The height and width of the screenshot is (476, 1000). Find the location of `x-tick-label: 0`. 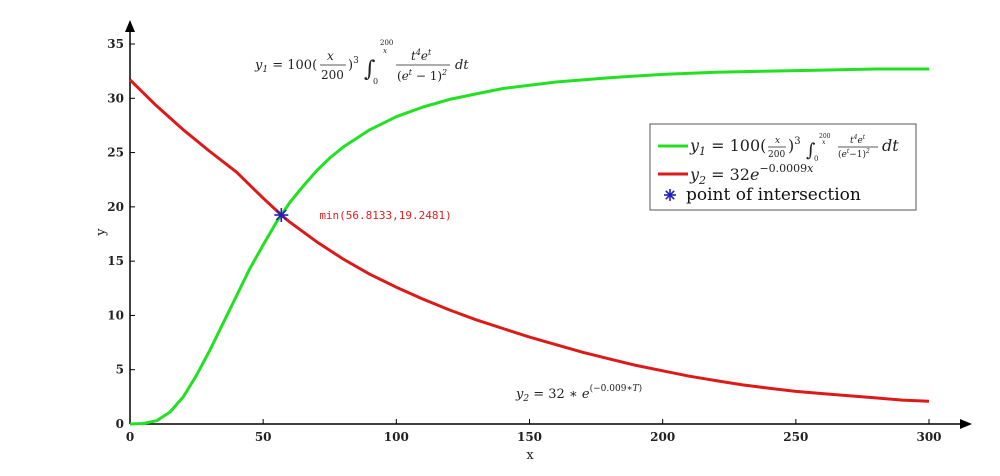

x-tick-label: 0 is located at coordinates (130, 437).